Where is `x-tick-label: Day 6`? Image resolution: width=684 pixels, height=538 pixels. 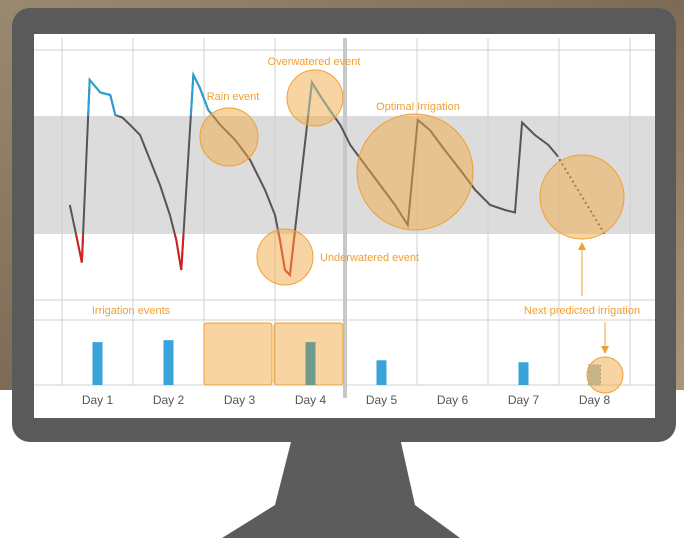 x-tick-label: Day 6 is located at coordinates (453, 400).